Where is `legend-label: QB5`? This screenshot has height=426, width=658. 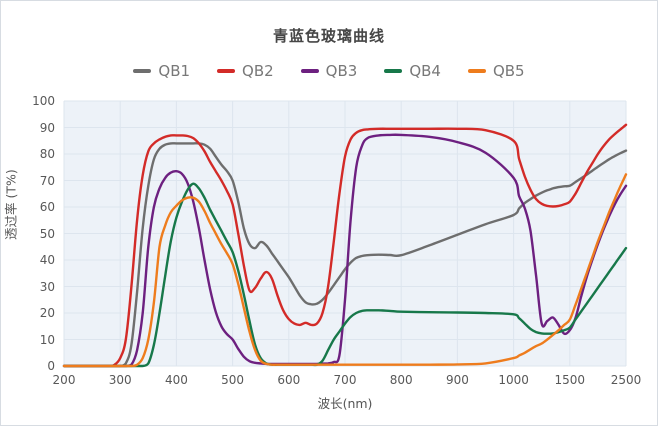 legend-label: QB5 is located at coordinates (508, 71).